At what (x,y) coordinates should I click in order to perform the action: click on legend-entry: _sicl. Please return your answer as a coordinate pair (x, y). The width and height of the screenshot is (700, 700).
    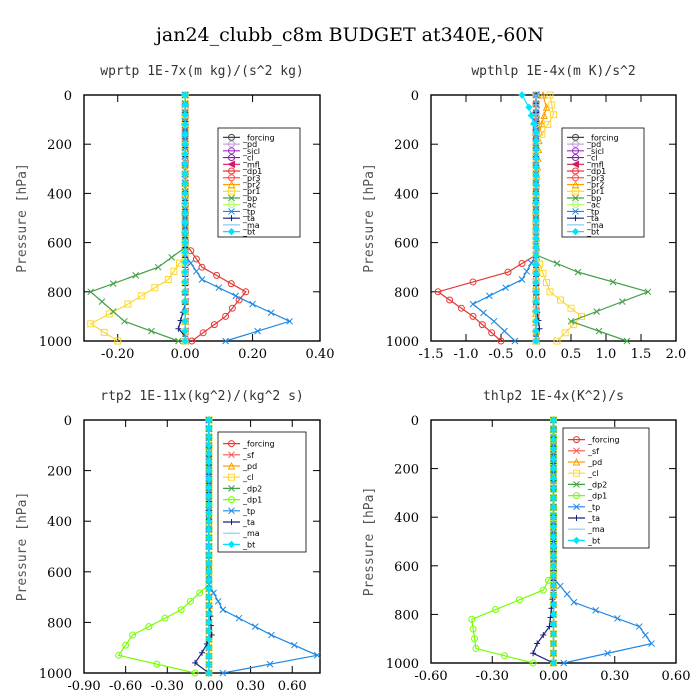
    Looking at the image, I should click on (251, 151).